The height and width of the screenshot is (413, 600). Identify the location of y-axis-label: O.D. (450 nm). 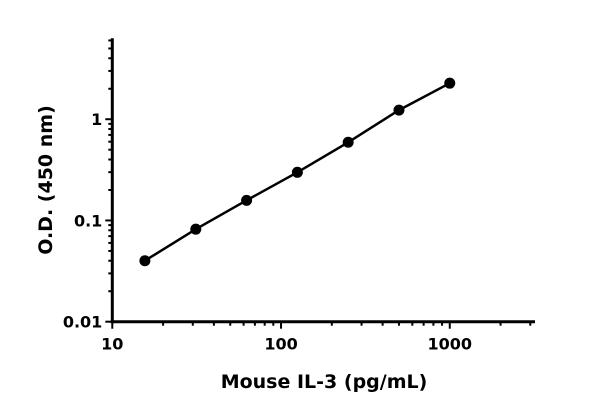
(46, 180).